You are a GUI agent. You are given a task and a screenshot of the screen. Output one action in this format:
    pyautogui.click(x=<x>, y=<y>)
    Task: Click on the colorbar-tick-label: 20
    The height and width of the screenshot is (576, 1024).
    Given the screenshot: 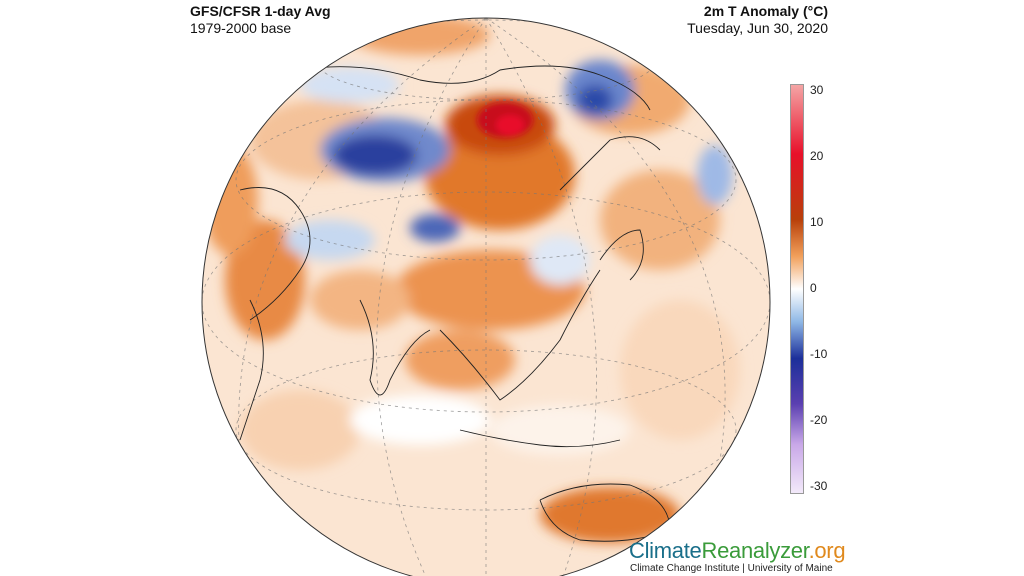 What is the action you would take?
    pyautogui.click(x=817, y=156)
    